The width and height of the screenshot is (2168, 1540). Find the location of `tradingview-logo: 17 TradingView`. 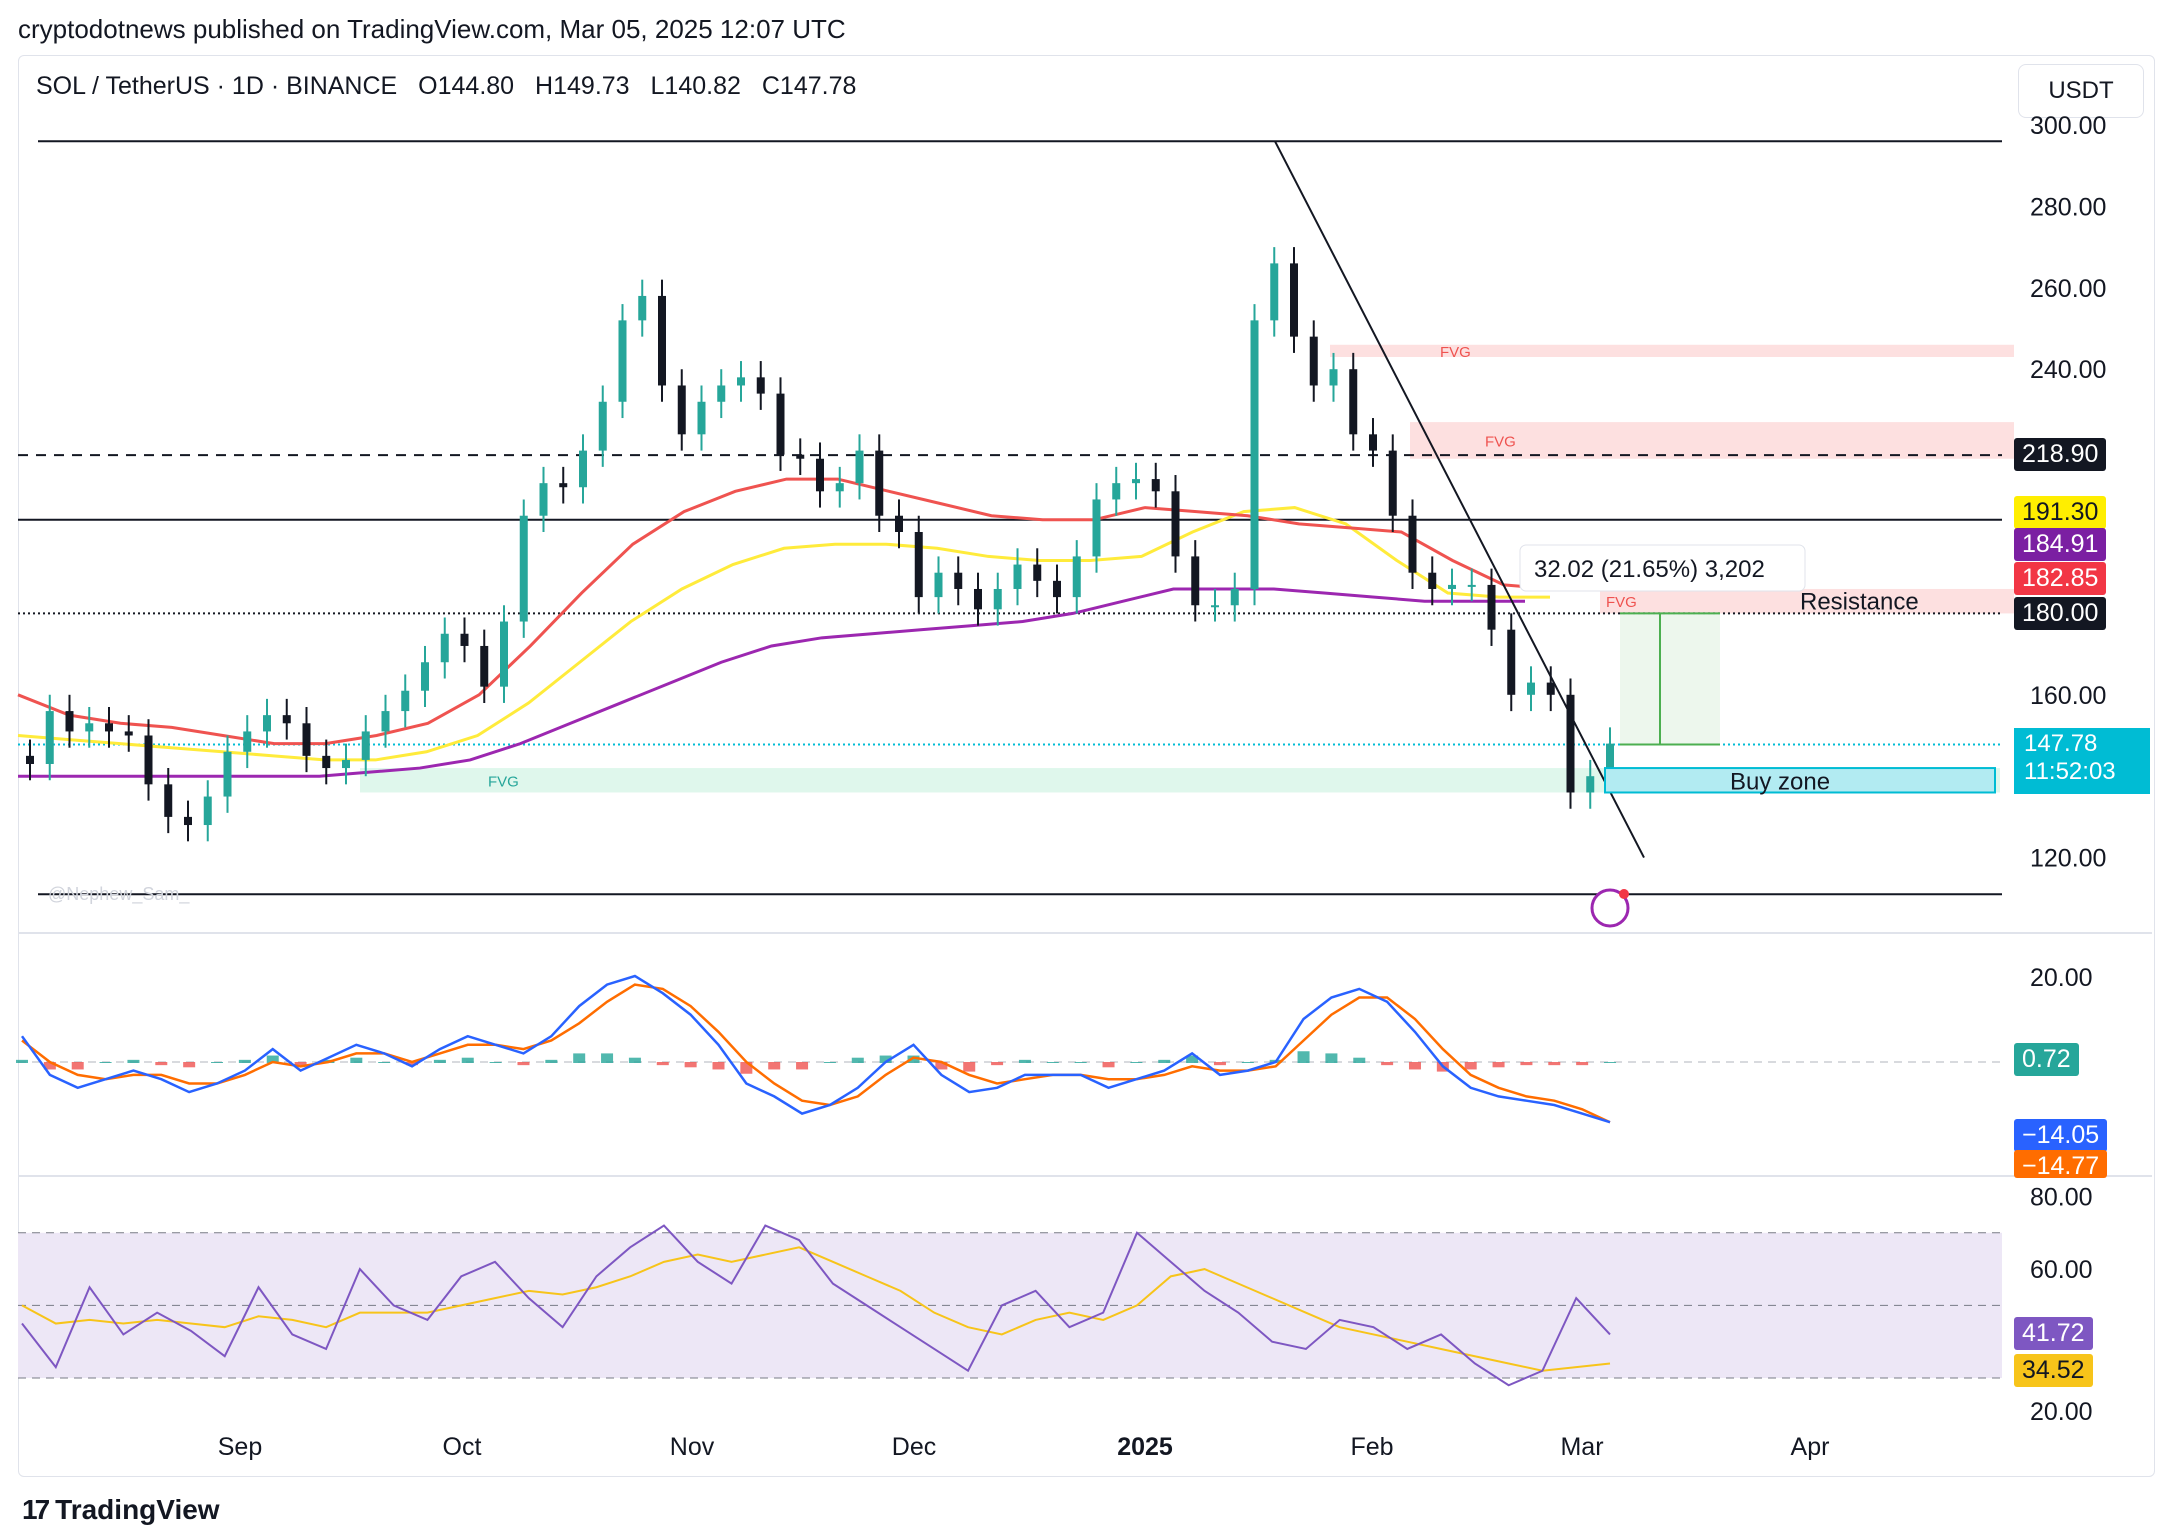

tradingview-logo: 17 TradingView is located at coordinates (121, 1510).